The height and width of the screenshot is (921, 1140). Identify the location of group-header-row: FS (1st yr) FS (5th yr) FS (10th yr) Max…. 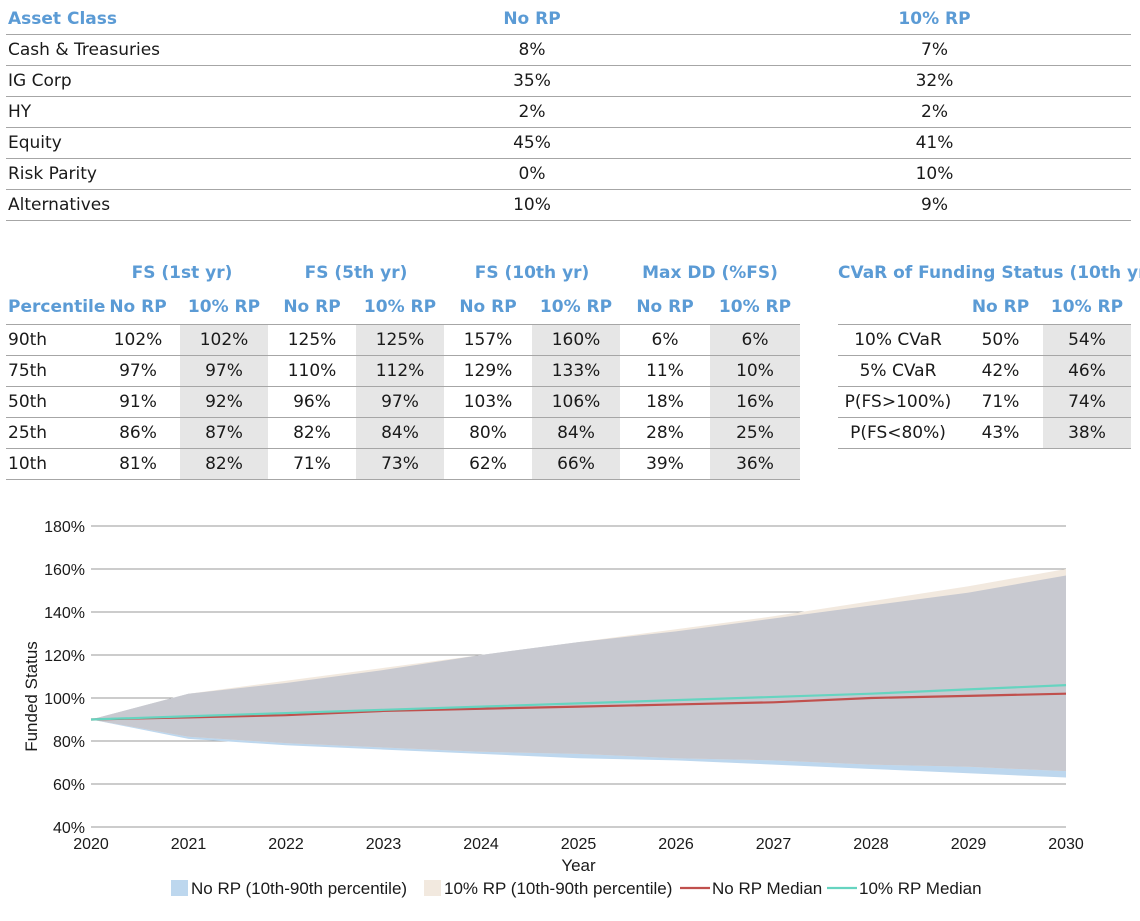
(403, 273).